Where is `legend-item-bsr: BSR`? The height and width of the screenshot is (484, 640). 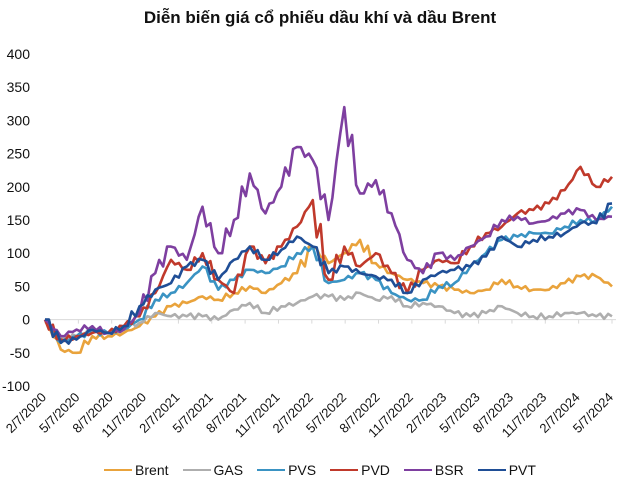 legend-item-bsr: BSR is located at coordinates (433, 470).